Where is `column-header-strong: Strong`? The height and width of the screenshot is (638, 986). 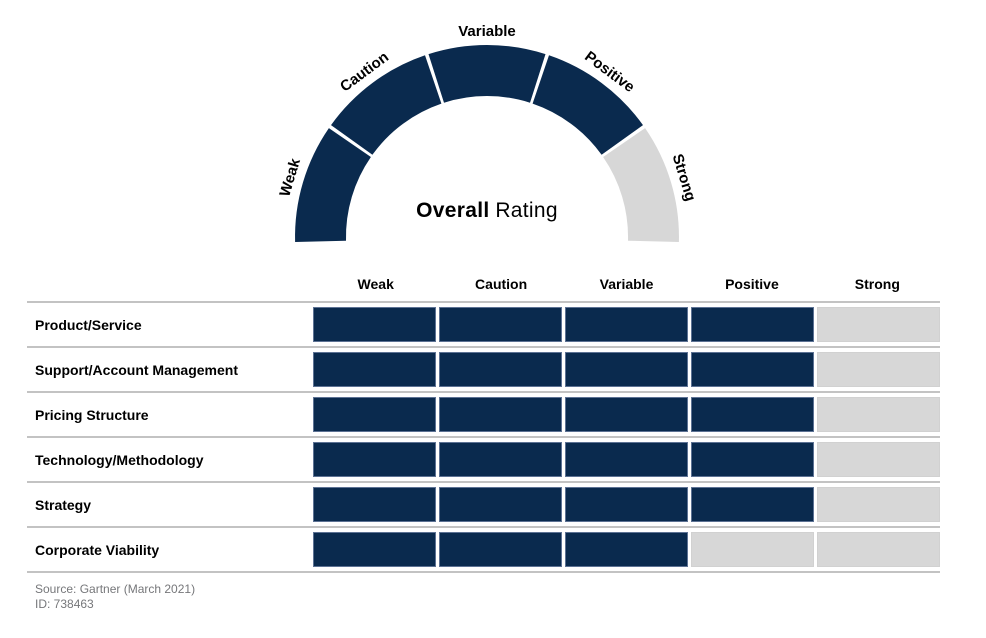 column-header-strong: Strong is located at coordinates (877, 284).